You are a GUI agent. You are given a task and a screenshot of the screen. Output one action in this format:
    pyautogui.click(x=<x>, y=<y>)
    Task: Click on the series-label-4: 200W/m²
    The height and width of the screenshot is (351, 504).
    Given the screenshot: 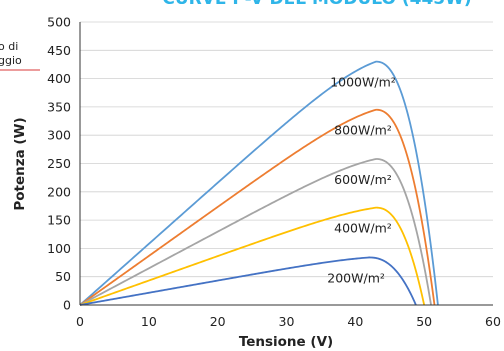 What is the action you would take?
    pyautogui.click(x=356, y=277)
    